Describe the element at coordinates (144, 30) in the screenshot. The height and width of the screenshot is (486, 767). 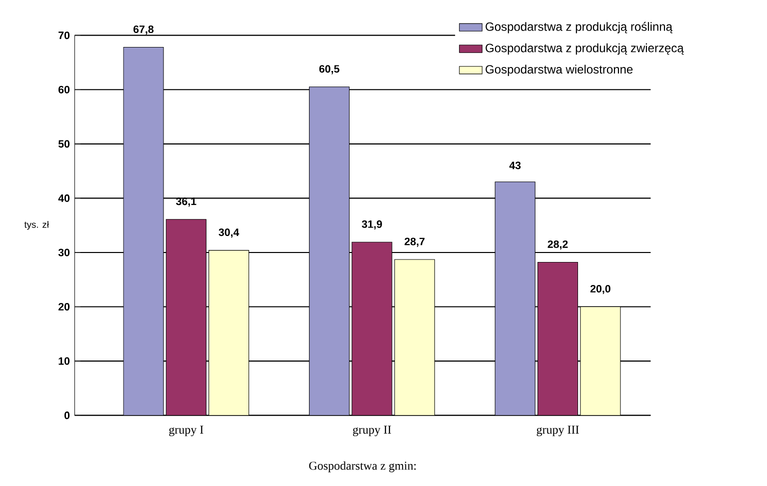
I see `data-label: 67,8` at that location.